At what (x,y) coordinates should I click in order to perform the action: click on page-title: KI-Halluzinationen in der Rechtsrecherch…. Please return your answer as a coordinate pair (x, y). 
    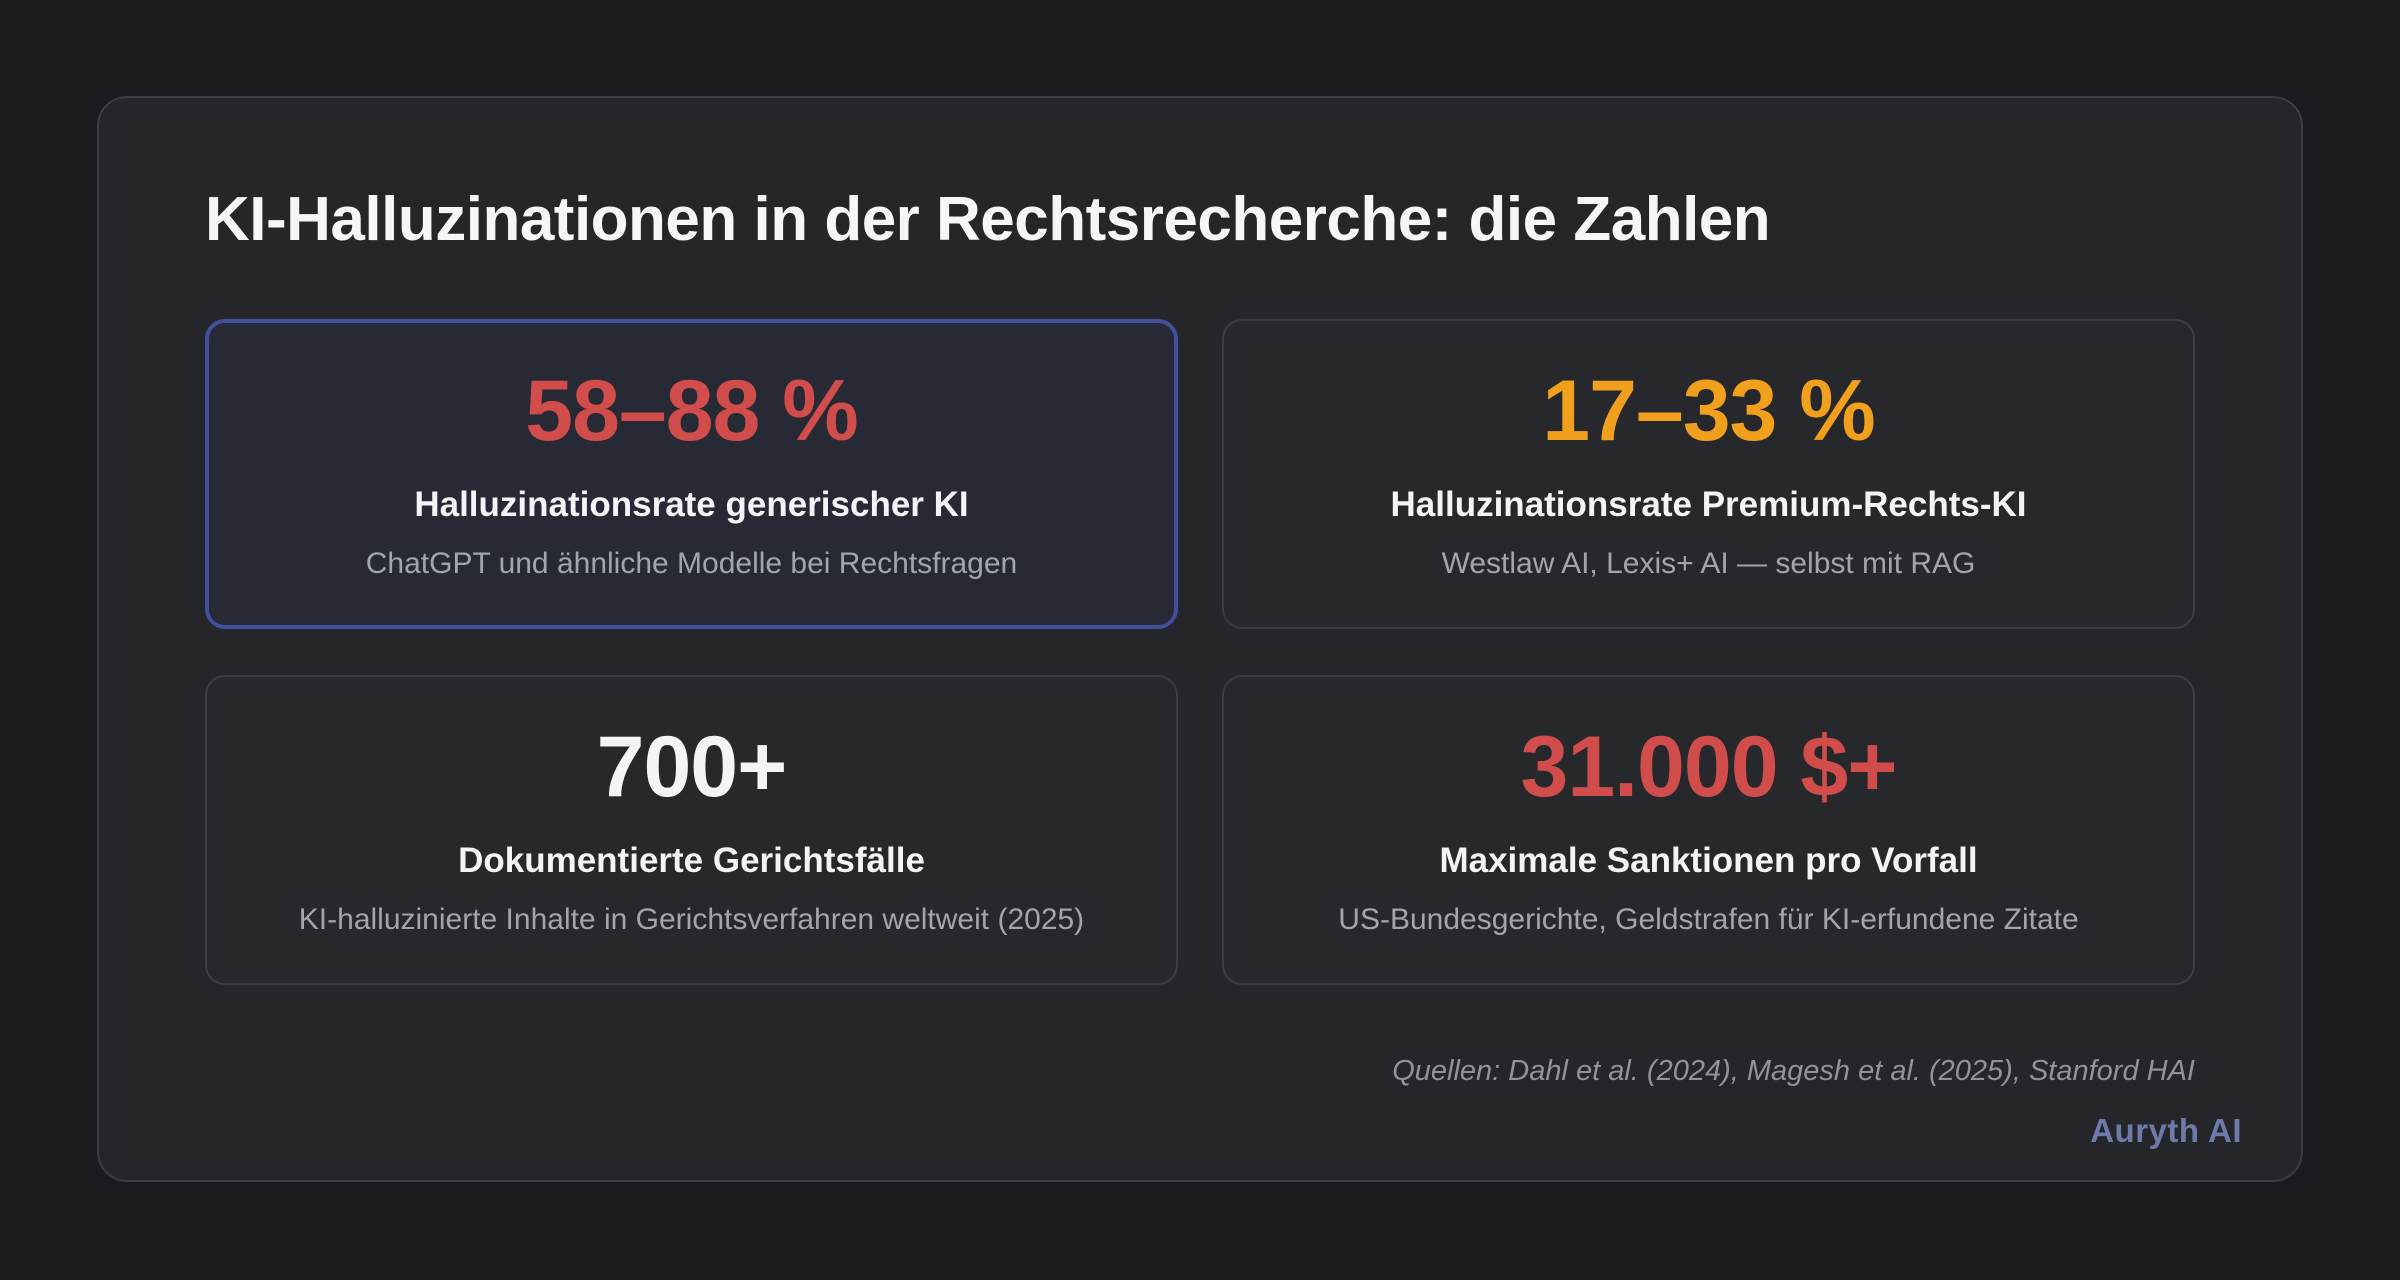
    Looking at the image, I should click on (988, 219).